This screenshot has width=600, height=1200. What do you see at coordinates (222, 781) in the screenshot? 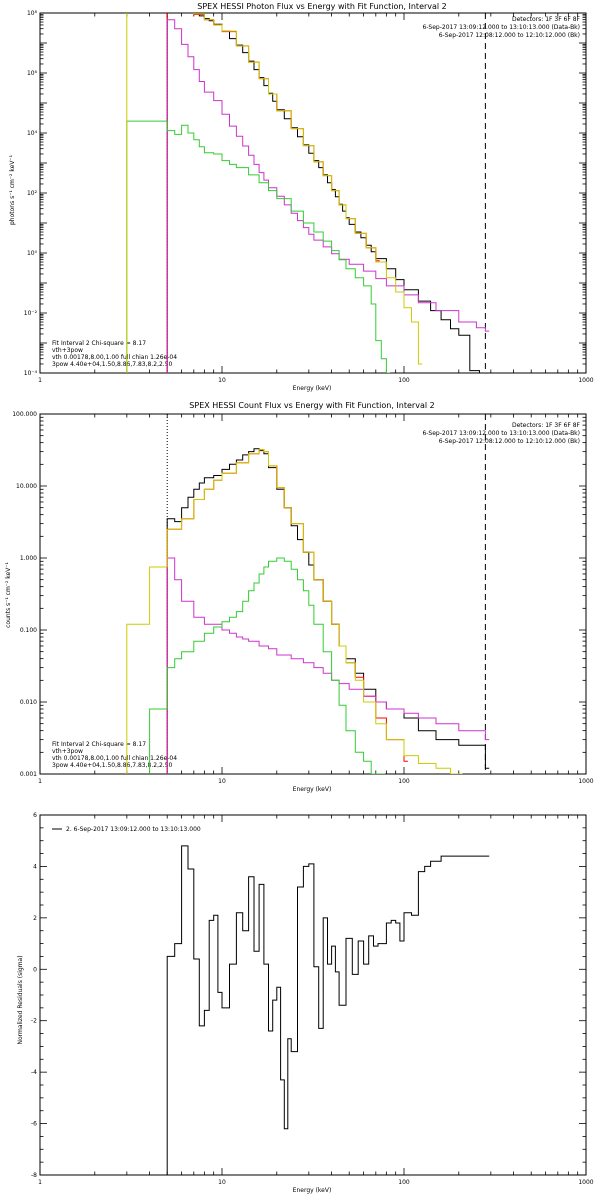
I see `count-x-tick-label: 10` at bounding box center [222, 781].